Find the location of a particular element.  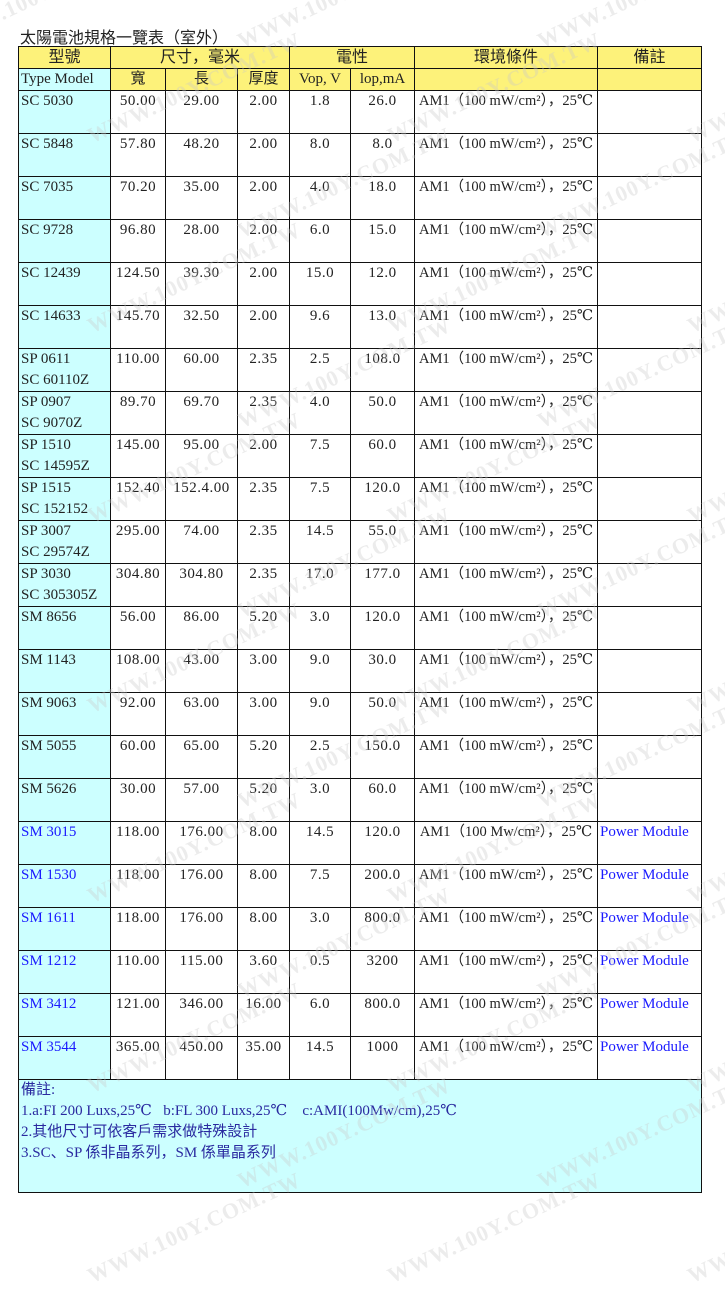

value: 3.0 is located at coordinates (320, 918).